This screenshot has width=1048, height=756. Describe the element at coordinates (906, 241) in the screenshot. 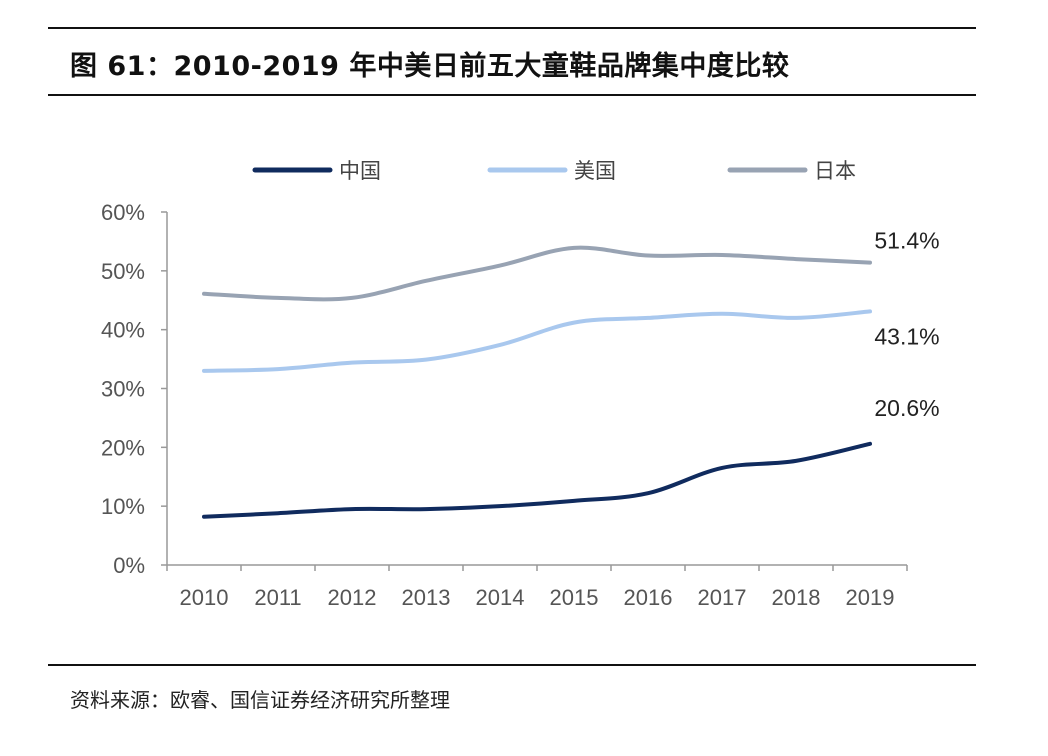

I see `end-data-label: 51.4%` at that location.